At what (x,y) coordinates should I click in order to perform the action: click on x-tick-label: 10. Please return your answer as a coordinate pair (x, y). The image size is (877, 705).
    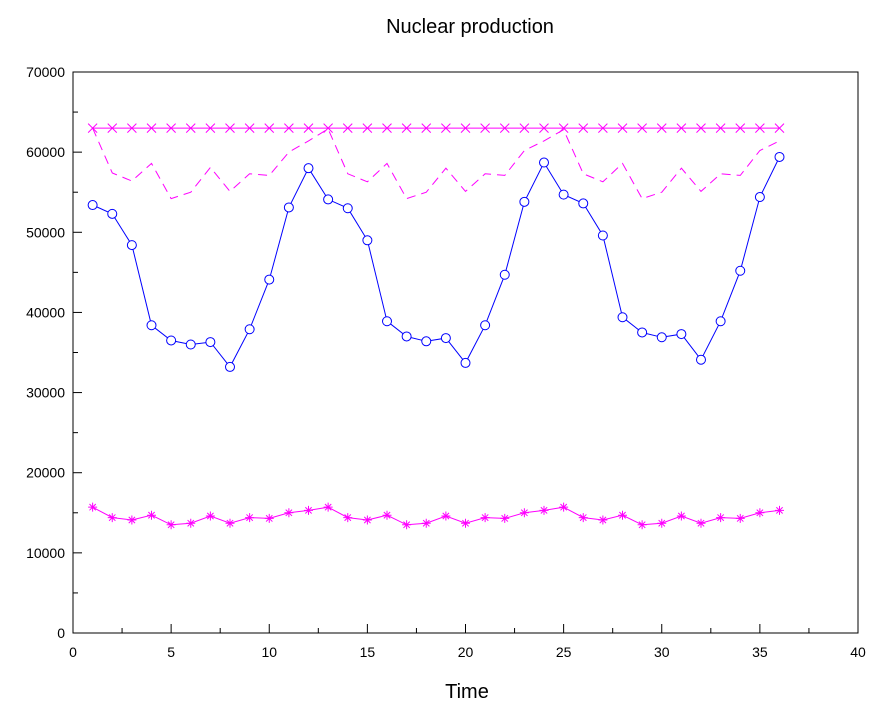
    Looking at the image, I should click on (269, 652).